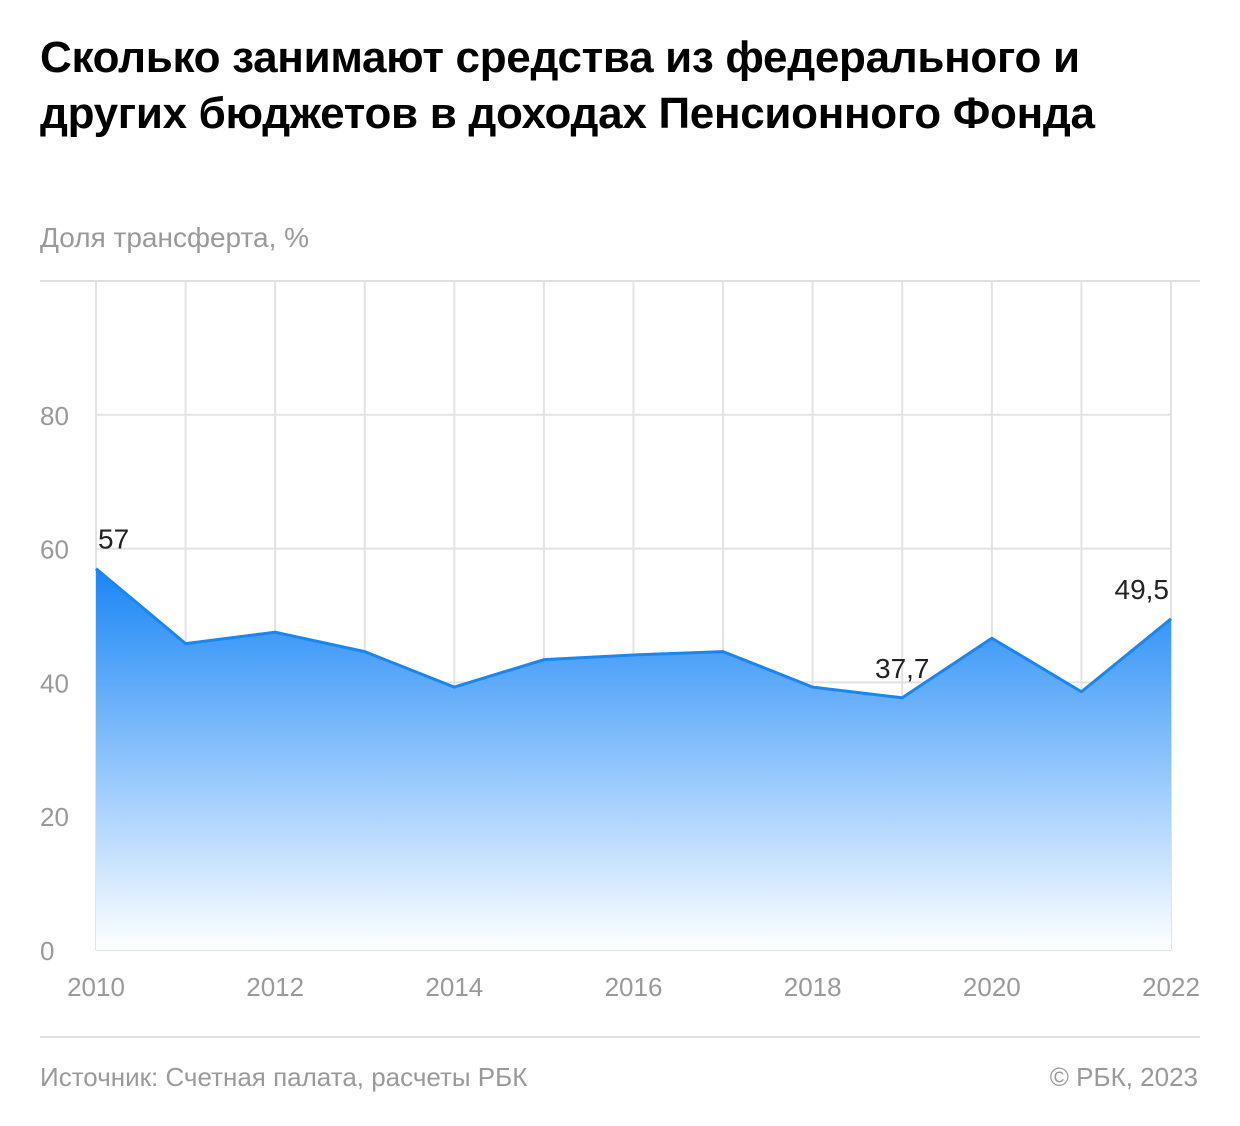 The image size is (1240, 1126). I want to click on top-divider, so click(620, 281).